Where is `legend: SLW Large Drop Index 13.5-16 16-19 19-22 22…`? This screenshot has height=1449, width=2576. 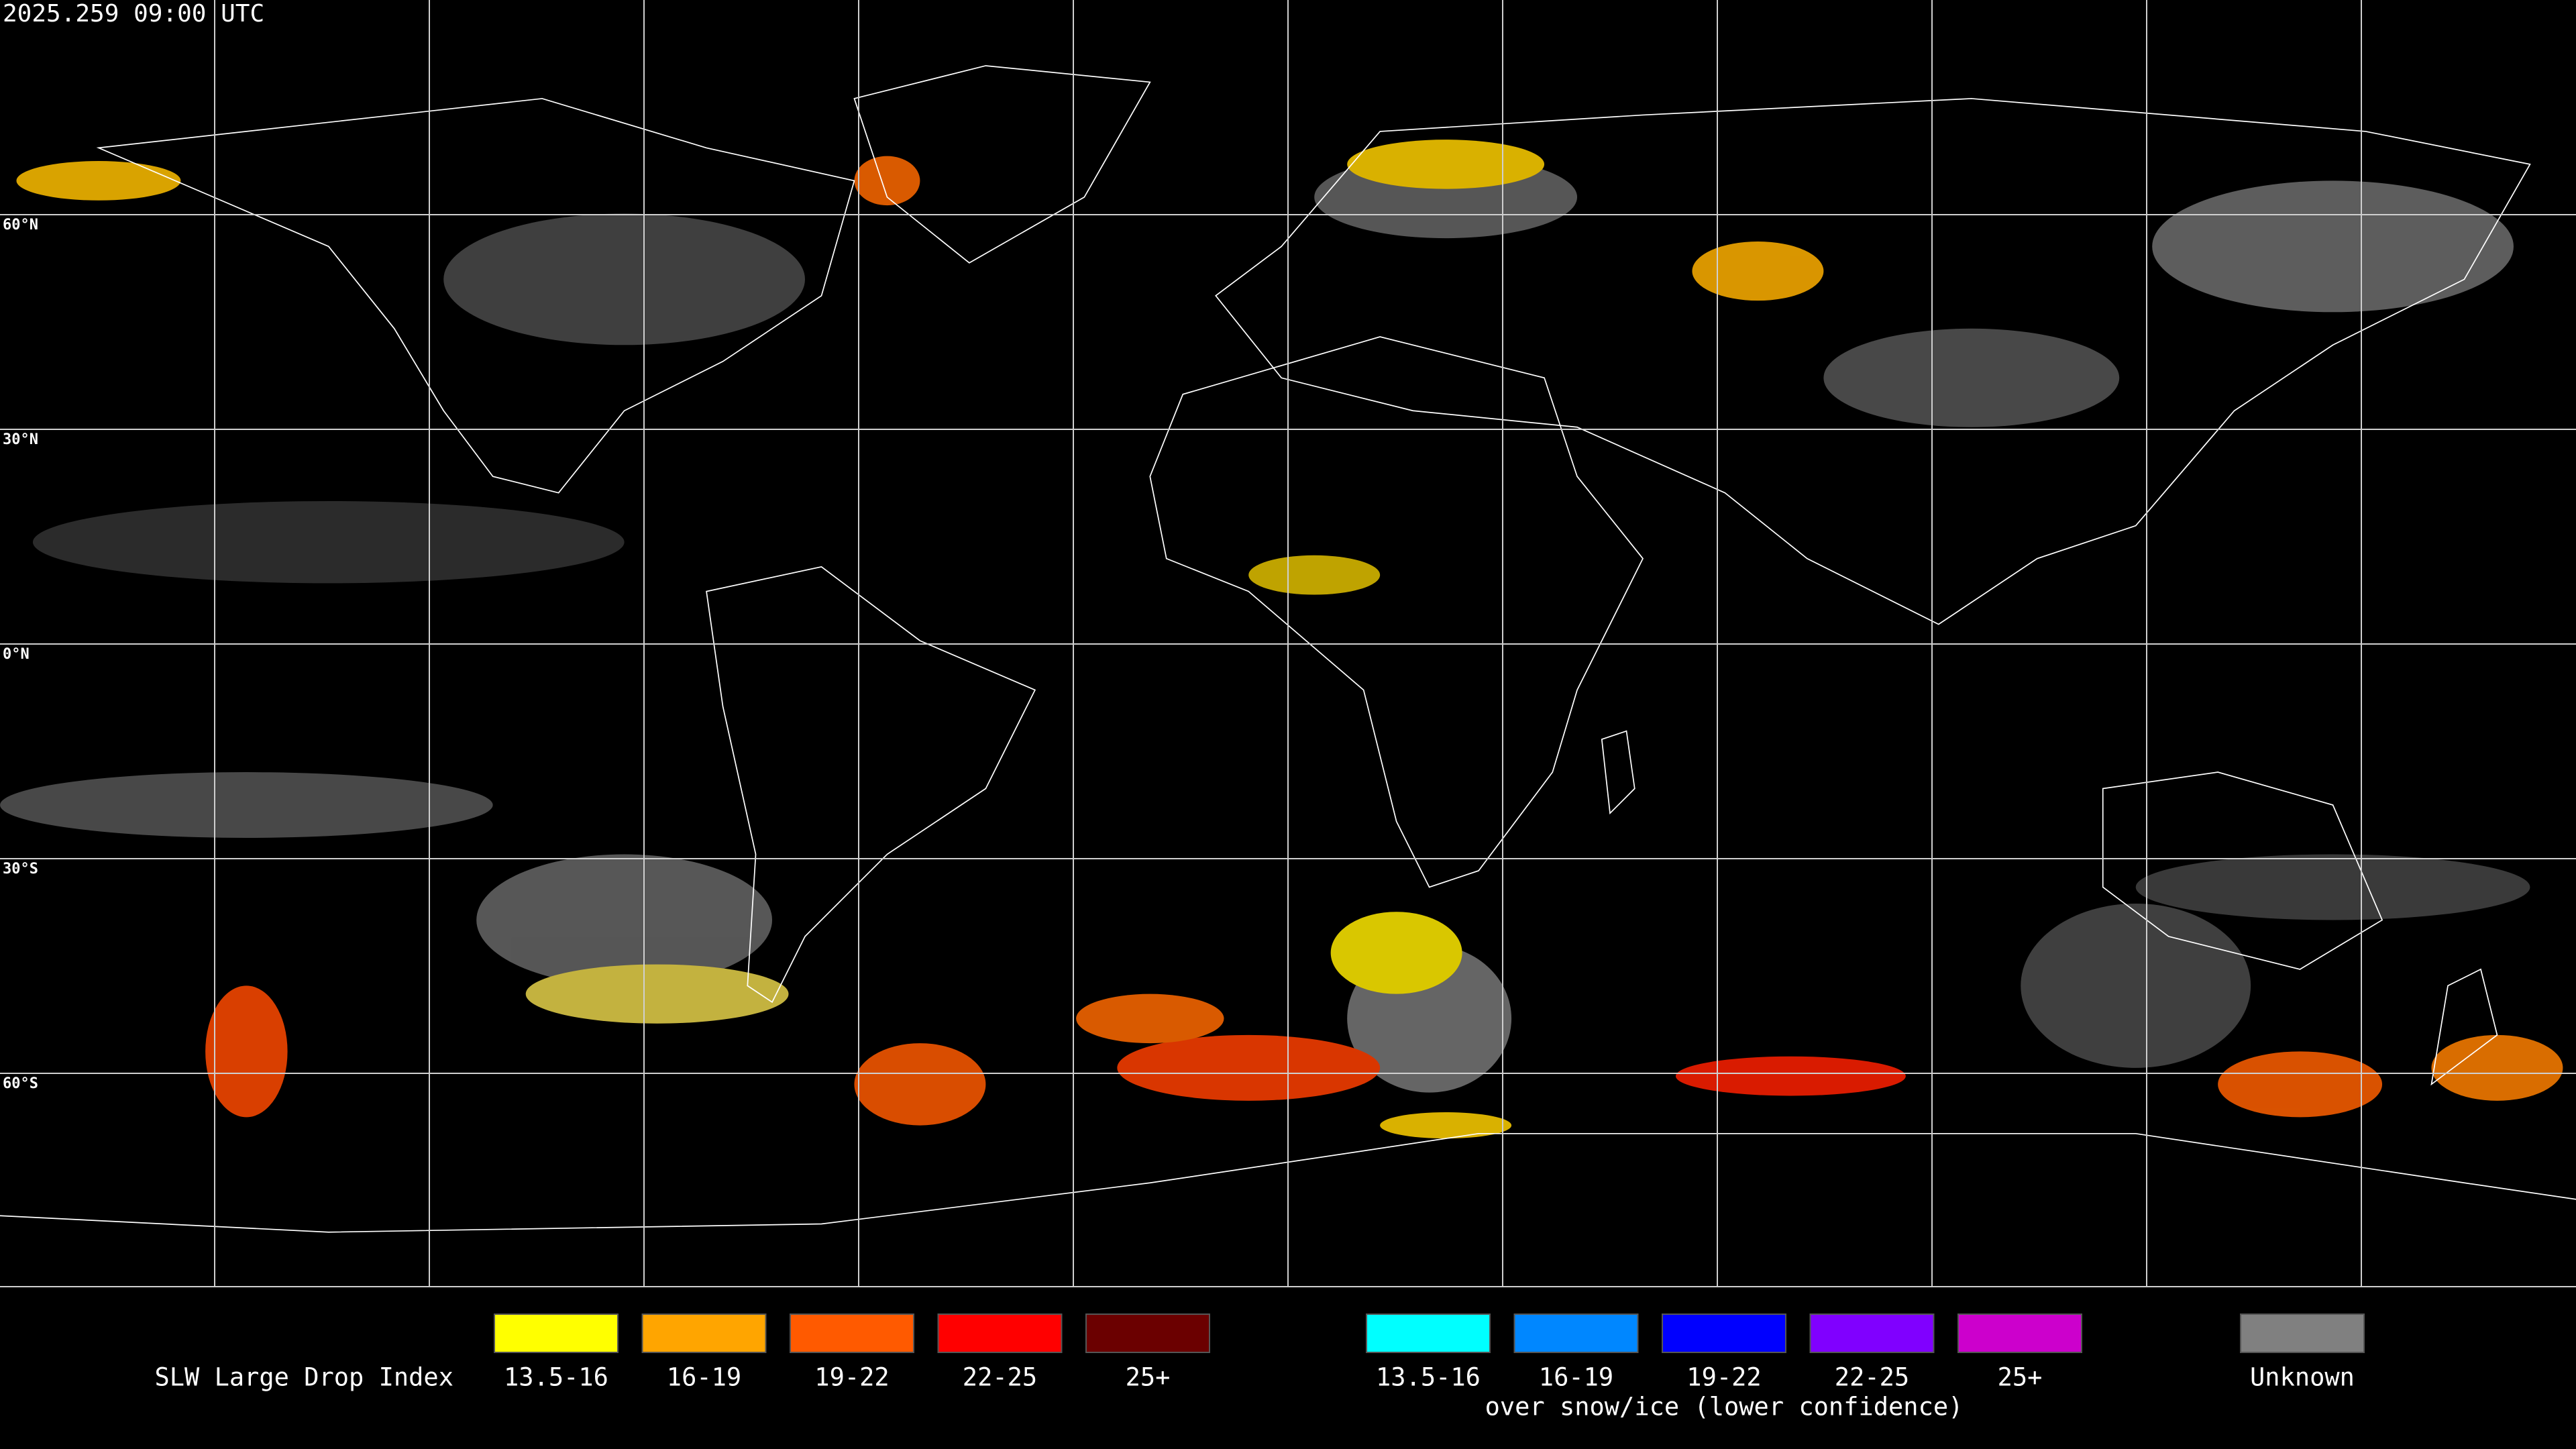
legend: SLW Large Drop Index 13.5-16 16-19 19-22 22… is located at coordinates (1259, 1367).